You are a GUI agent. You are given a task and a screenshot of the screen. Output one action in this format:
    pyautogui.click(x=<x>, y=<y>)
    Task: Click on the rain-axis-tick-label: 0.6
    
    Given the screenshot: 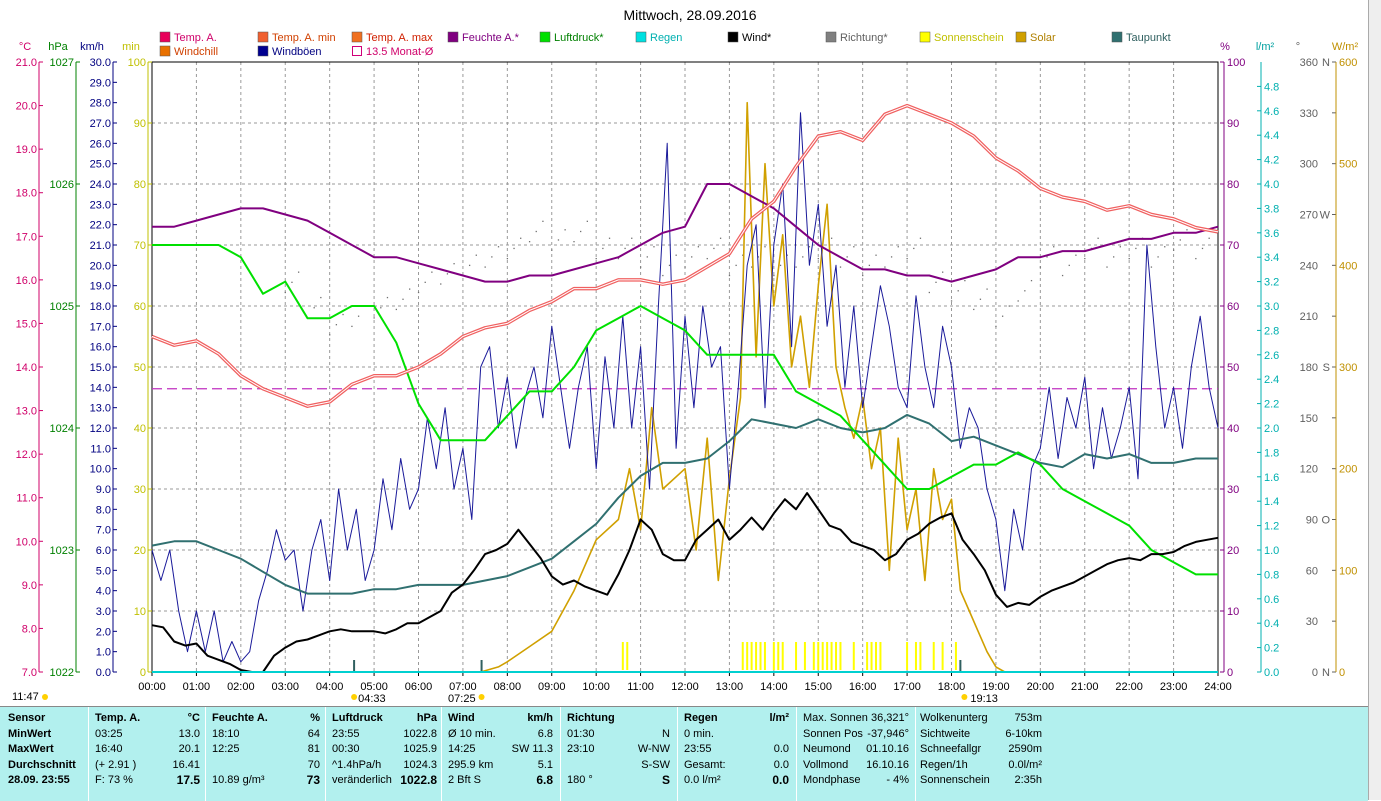 What is the action you would take?
    pyautogui.click(x=1271, y=600)
    